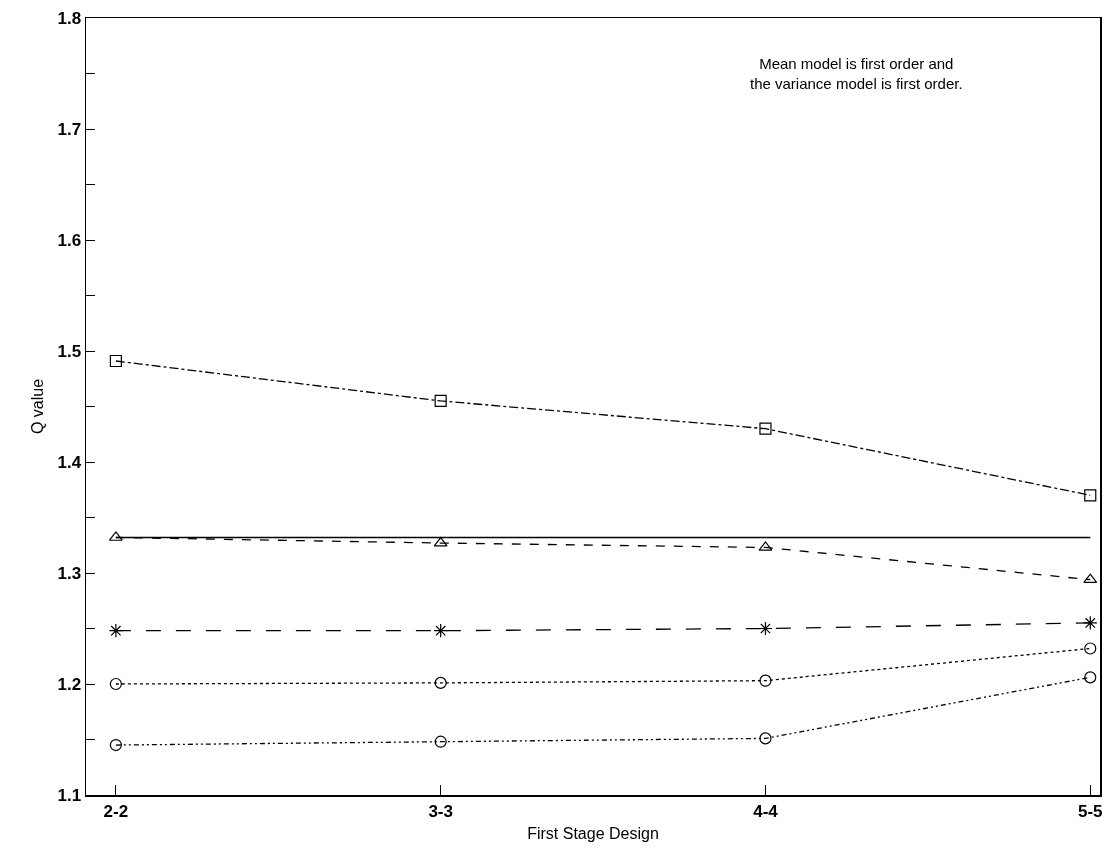  I want to click on x-tick-label: 3-3, so click(440, 811).